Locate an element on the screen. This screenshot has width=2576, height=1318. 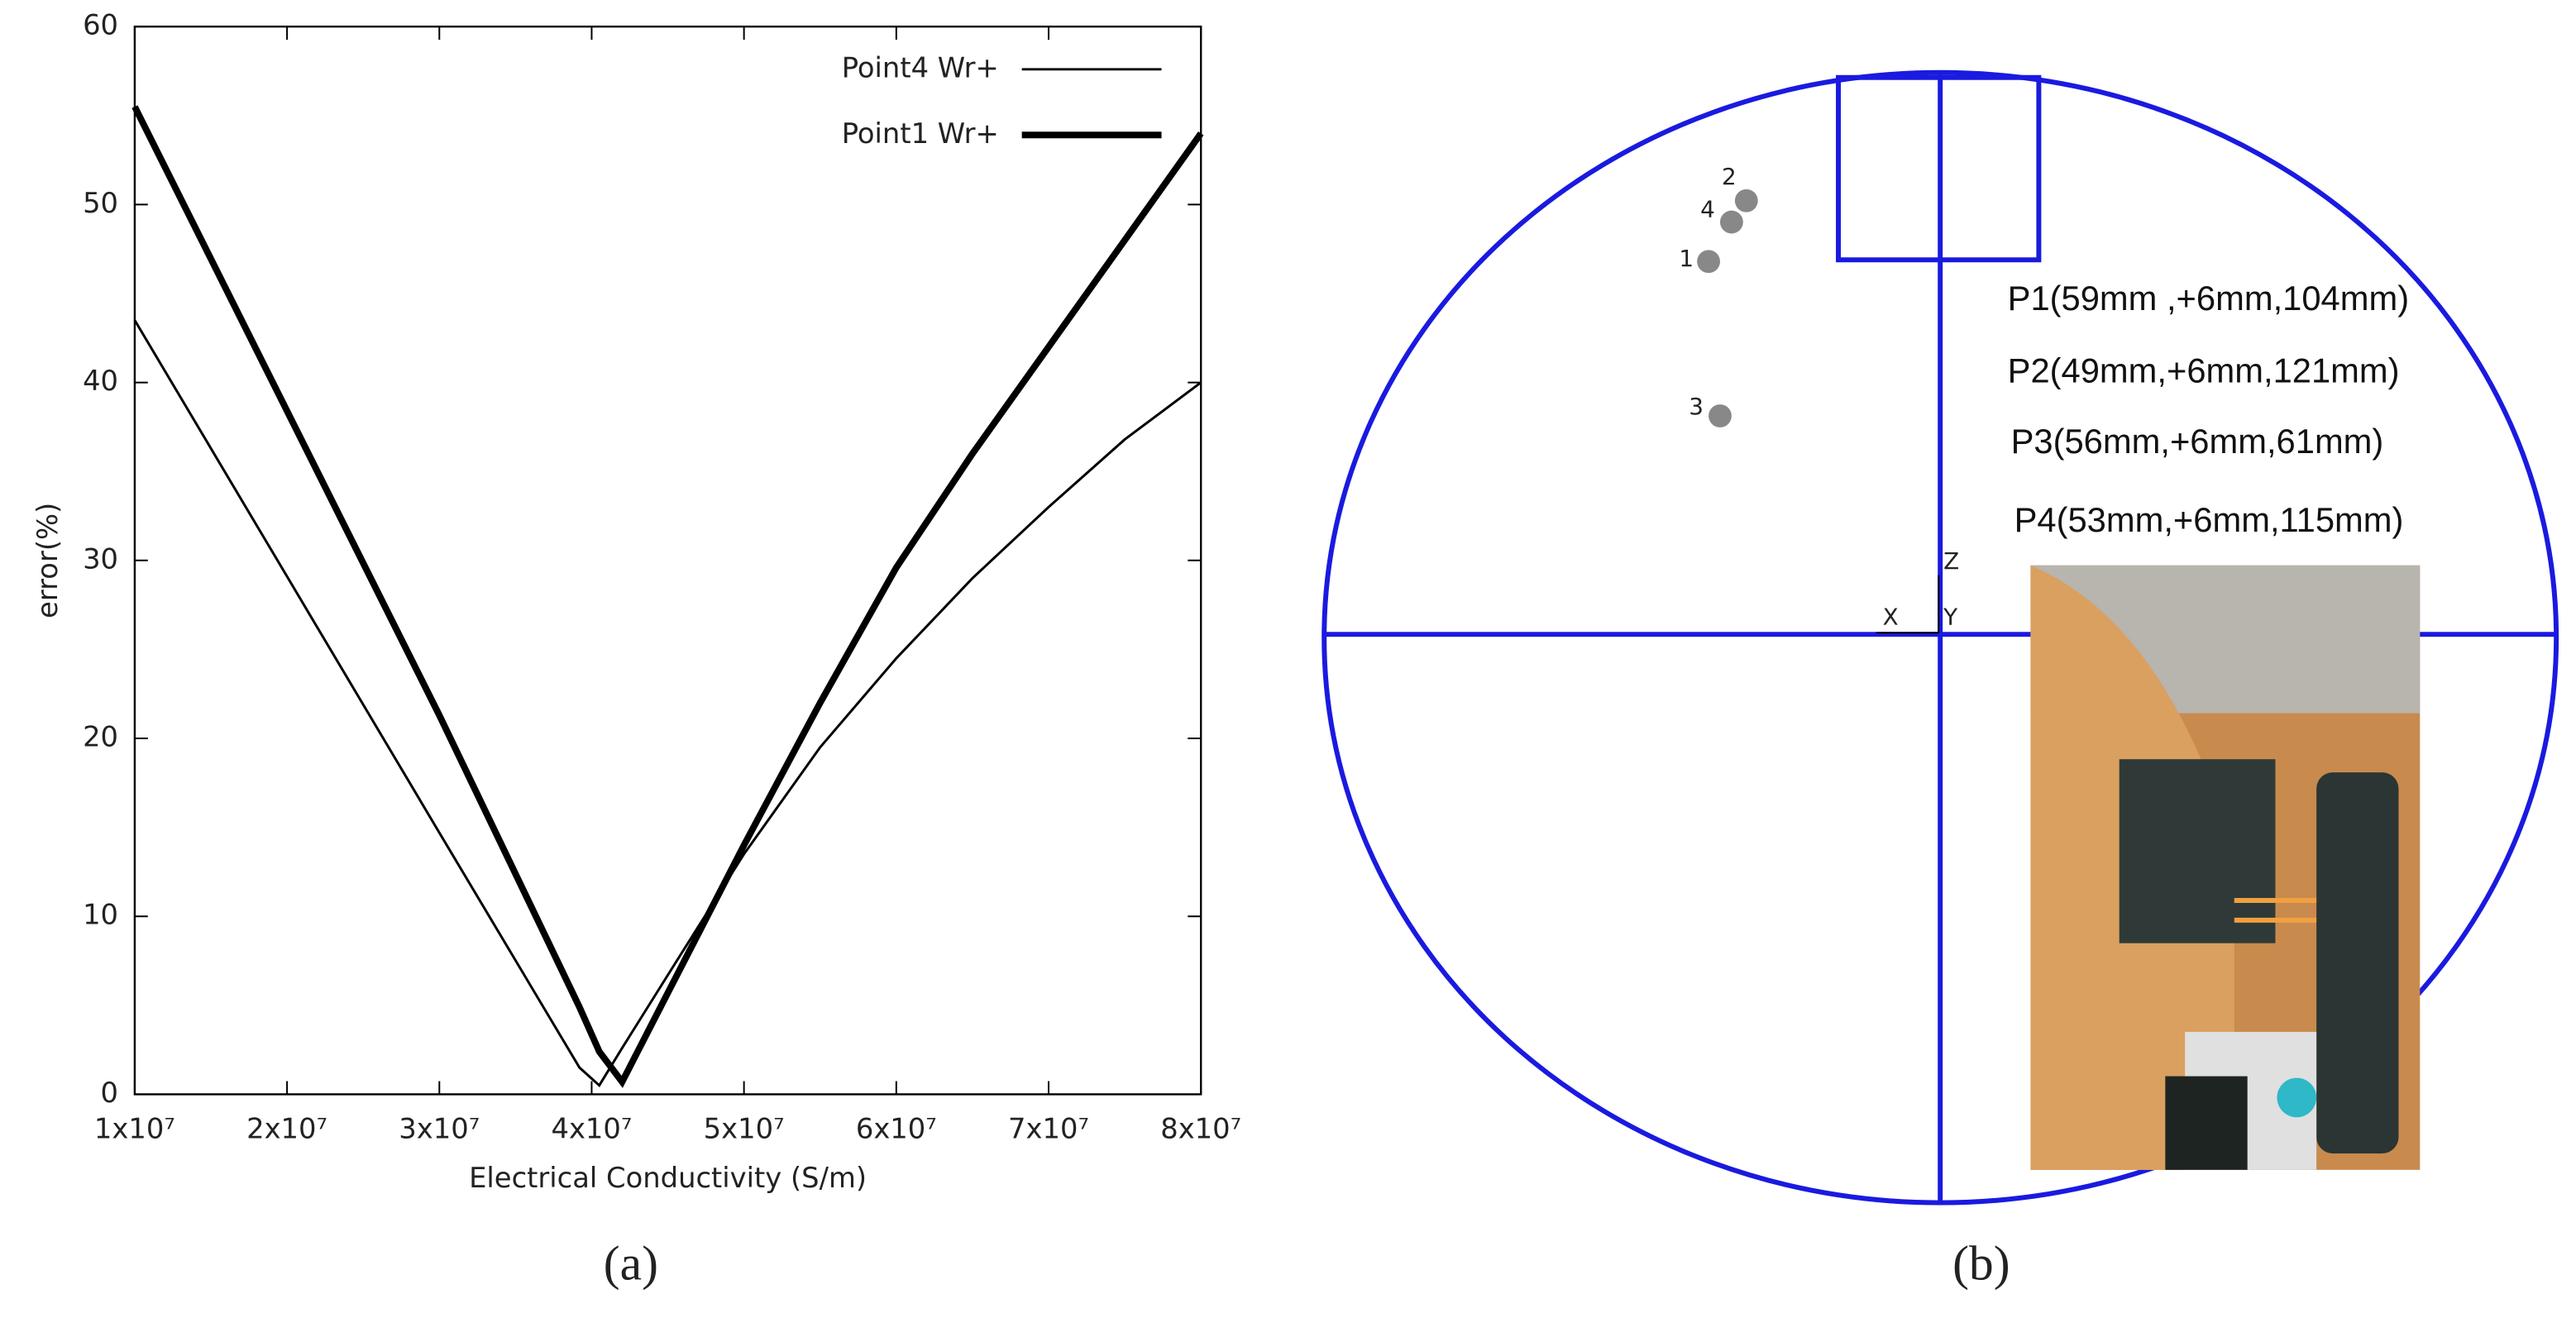
photo-probe is located at coordinates (2197, 851).